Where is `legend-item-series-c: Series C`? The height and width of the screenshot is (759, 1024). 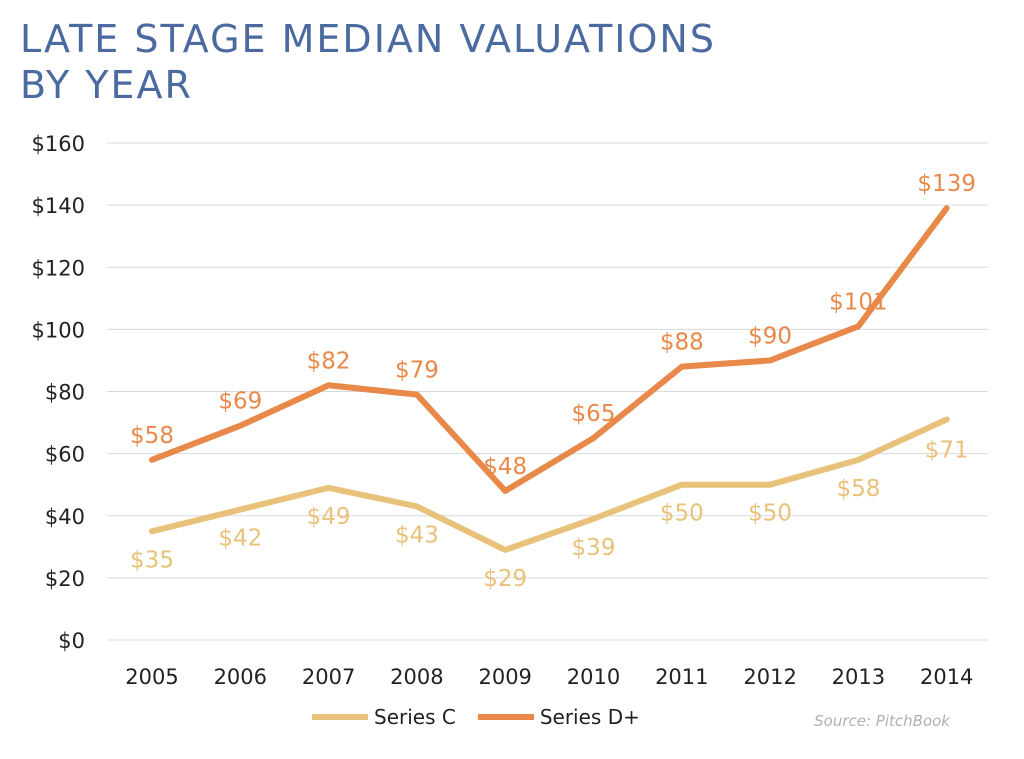 legend-item-series-c: Series C is located at coordinates (384, 717).